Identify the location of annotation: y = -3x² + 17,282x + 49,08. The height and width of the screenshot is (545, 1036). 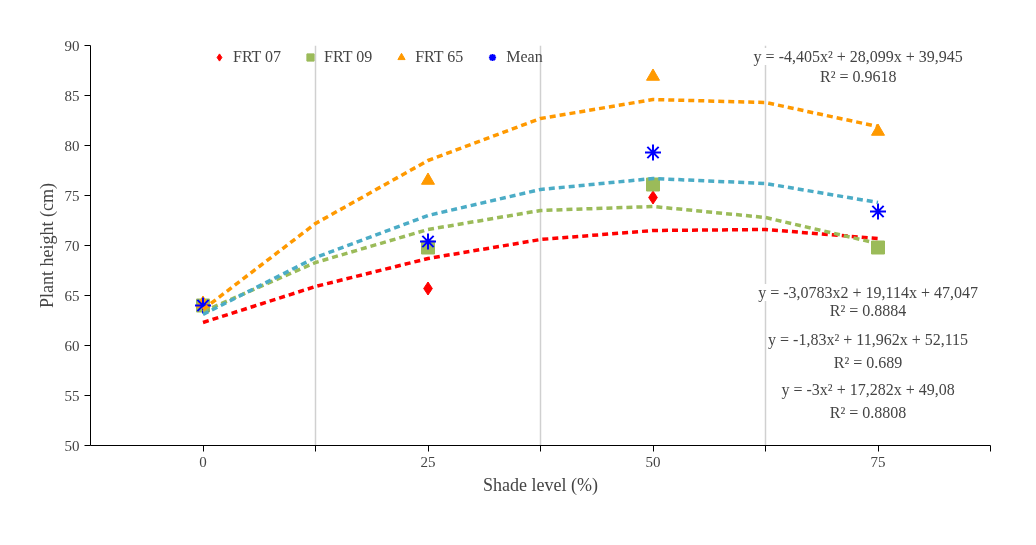
(868, 390).